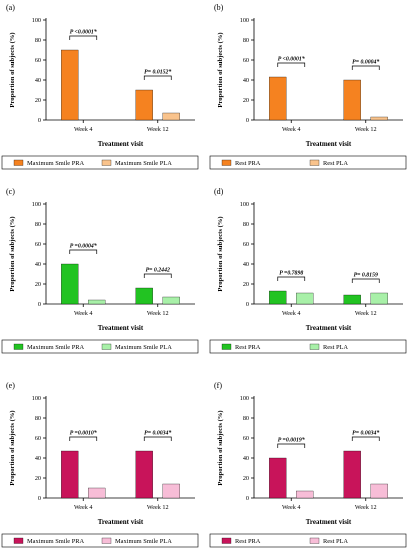 The image size is (419, 555). Describe the element at coordinates (157, 72) in the screenshot. I see `p-value-label: P= 0.0152*` at that location.